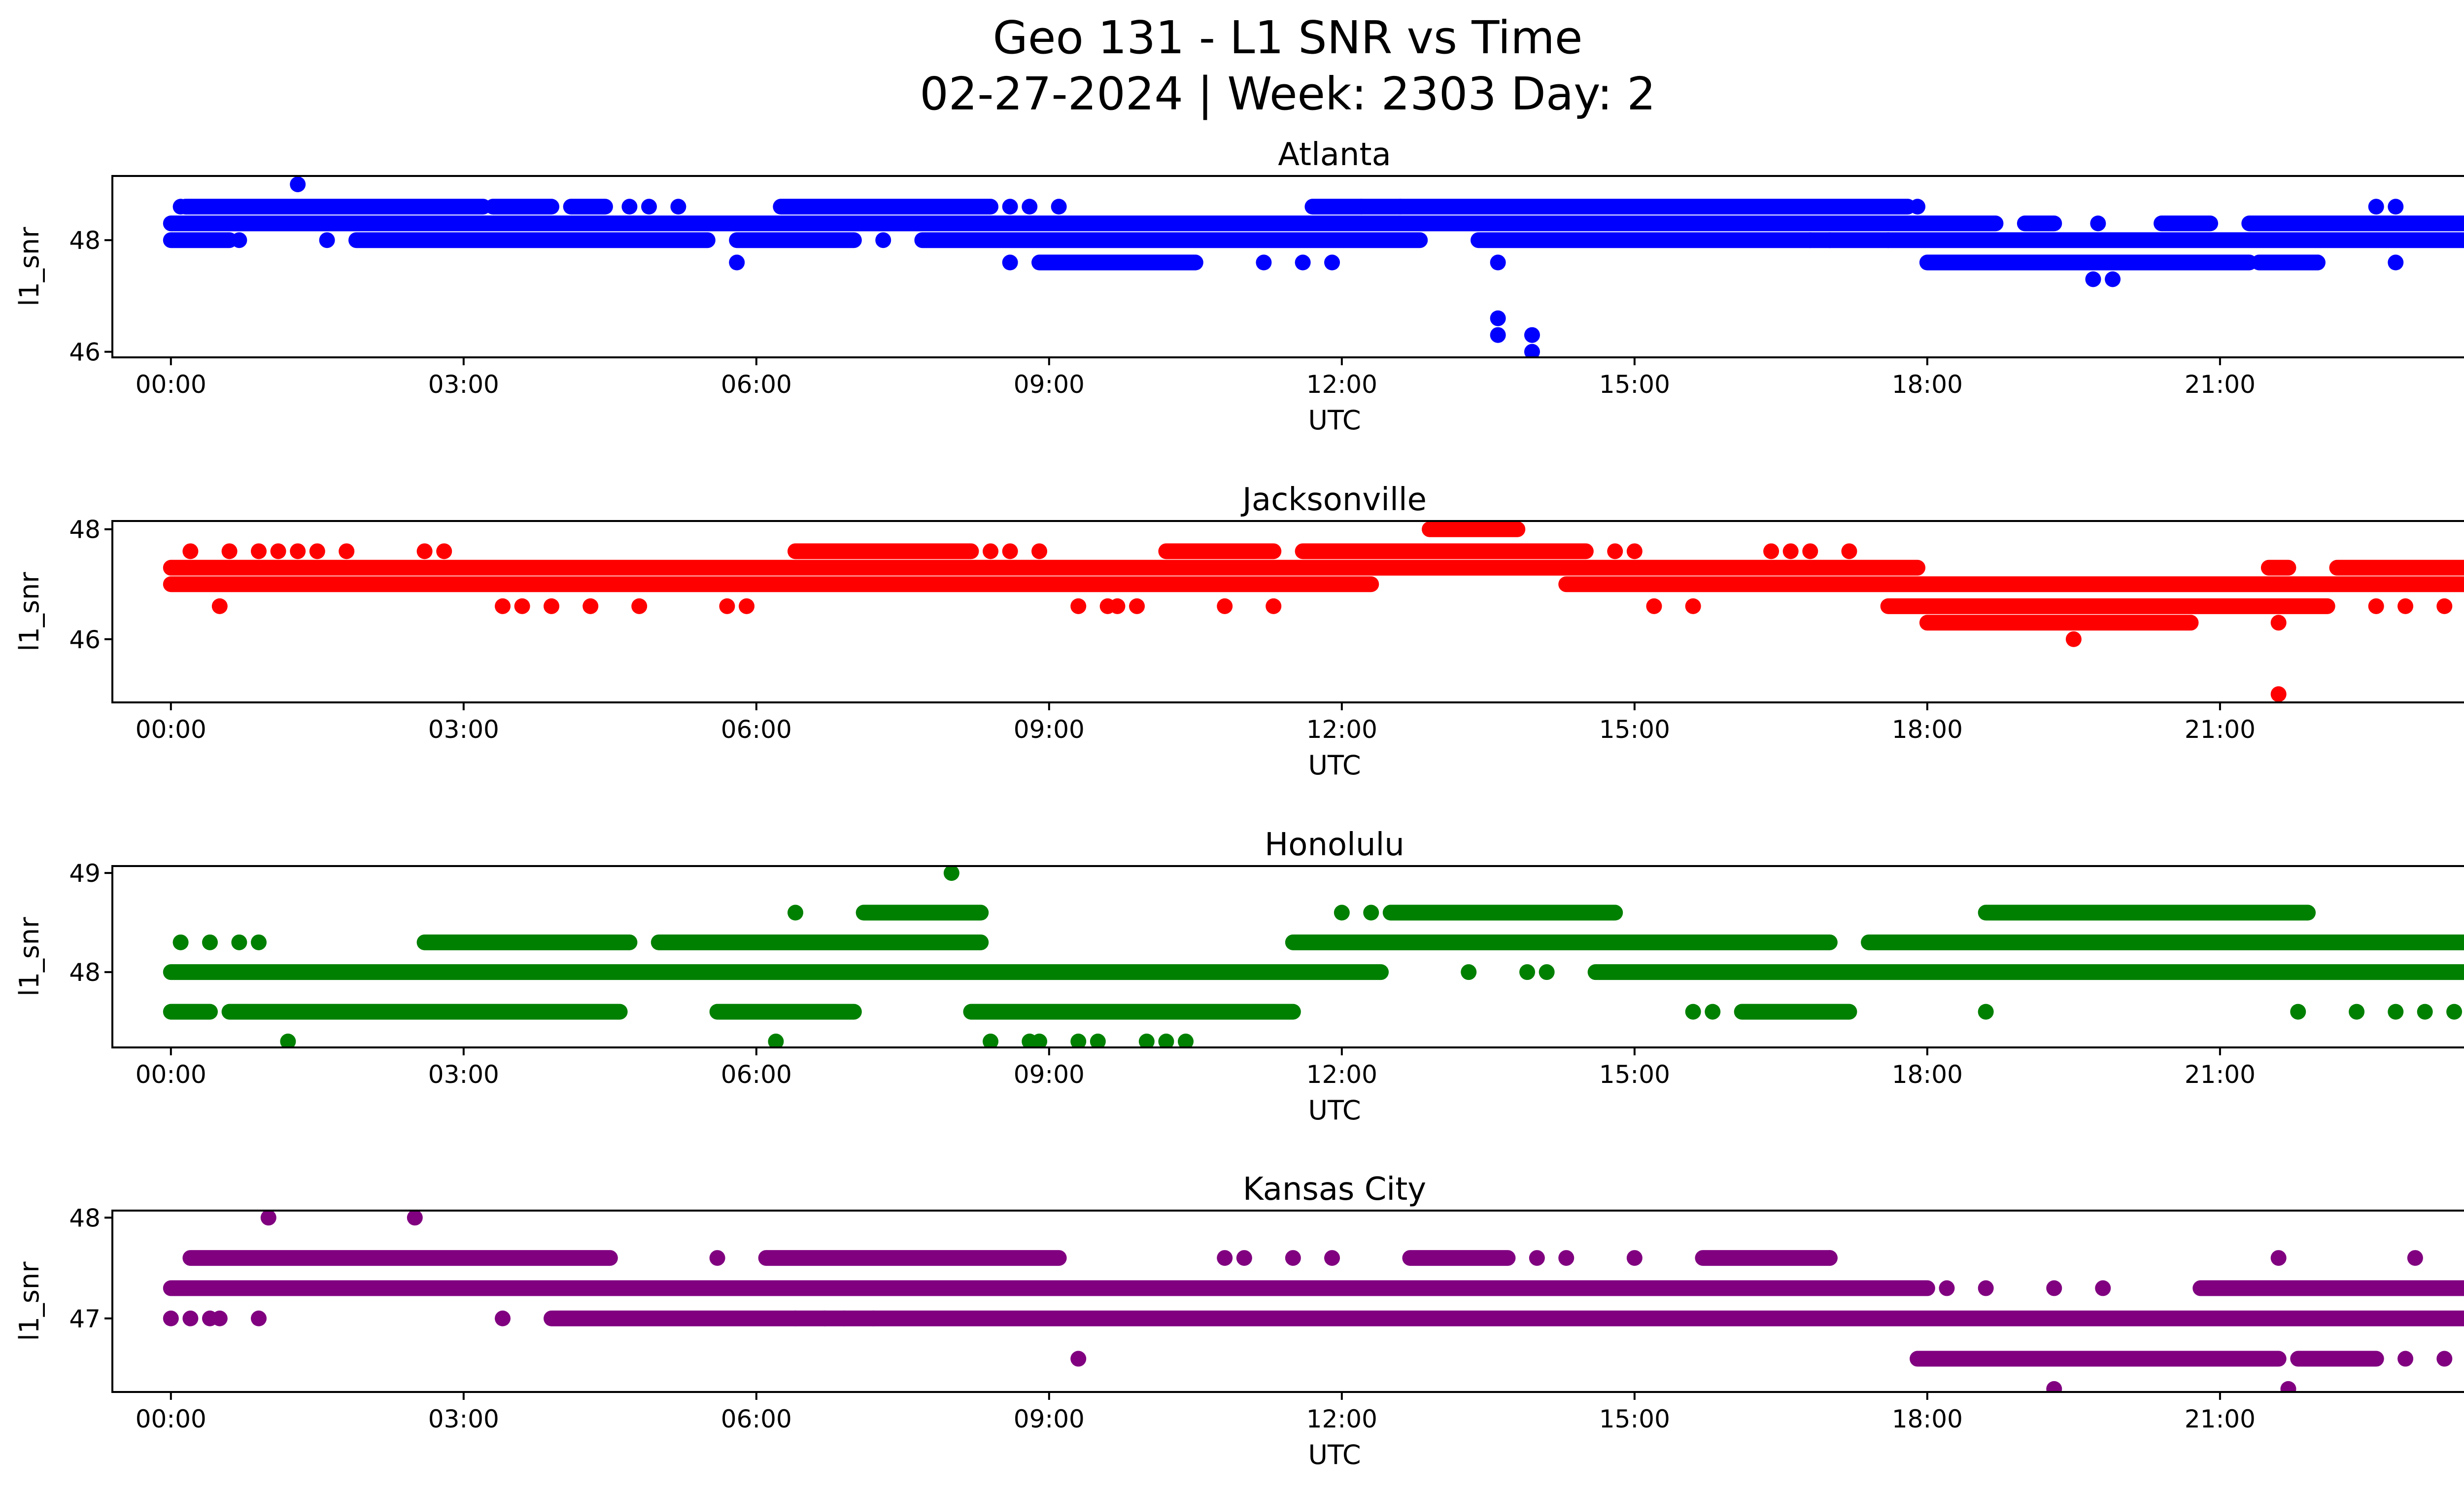  Describe the element at coordinates (1334, 765) in the screenshot. I see `jacksonville-x-axis-label: UTC` at that location.